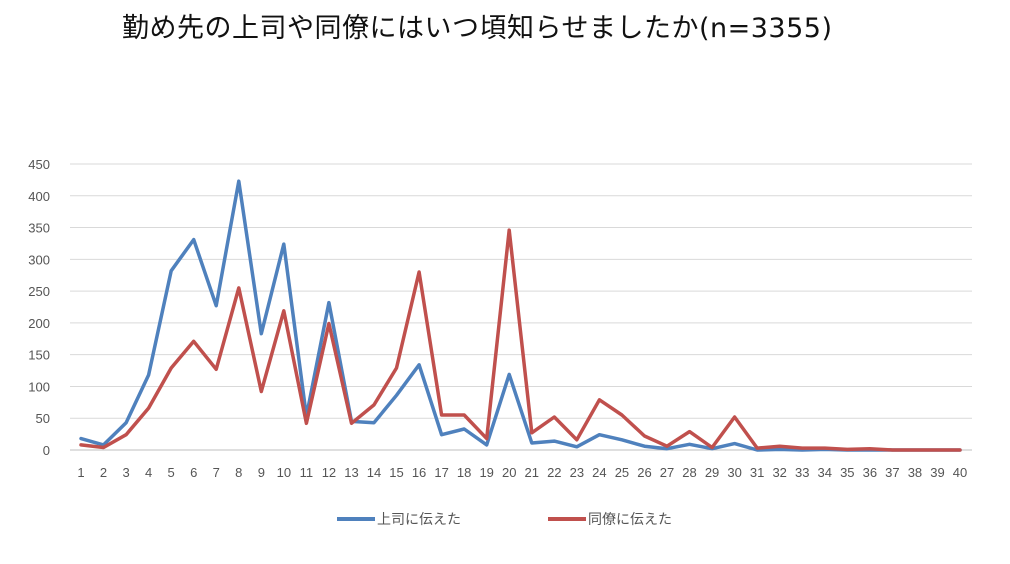 The image size is (1010, 564). Describe the element at coordinates (307, 472) in the screenshot. I see `x-tick-label: 11` at that location.